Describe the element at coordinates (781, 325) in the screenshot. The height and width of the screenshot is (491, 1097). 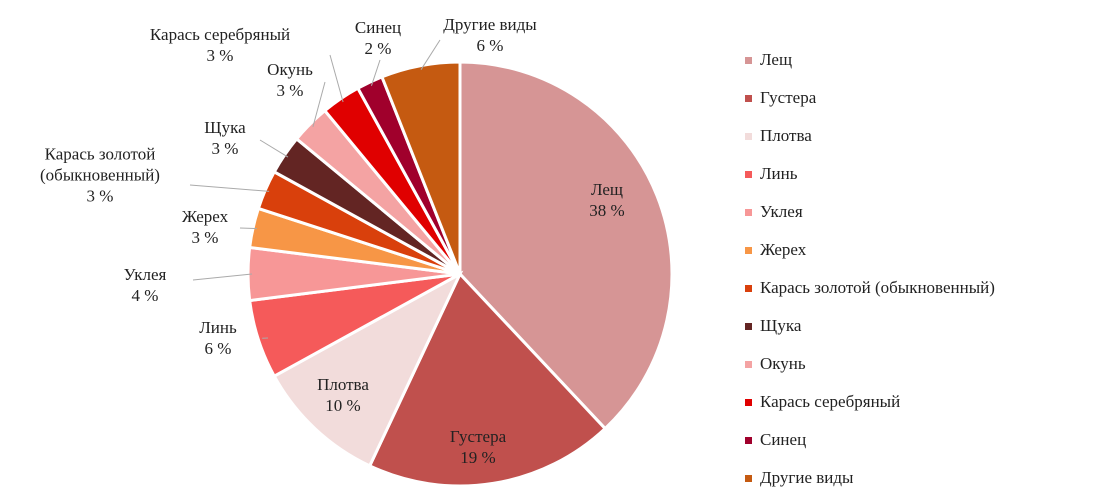
I see `legend-label: Щука` at that location.